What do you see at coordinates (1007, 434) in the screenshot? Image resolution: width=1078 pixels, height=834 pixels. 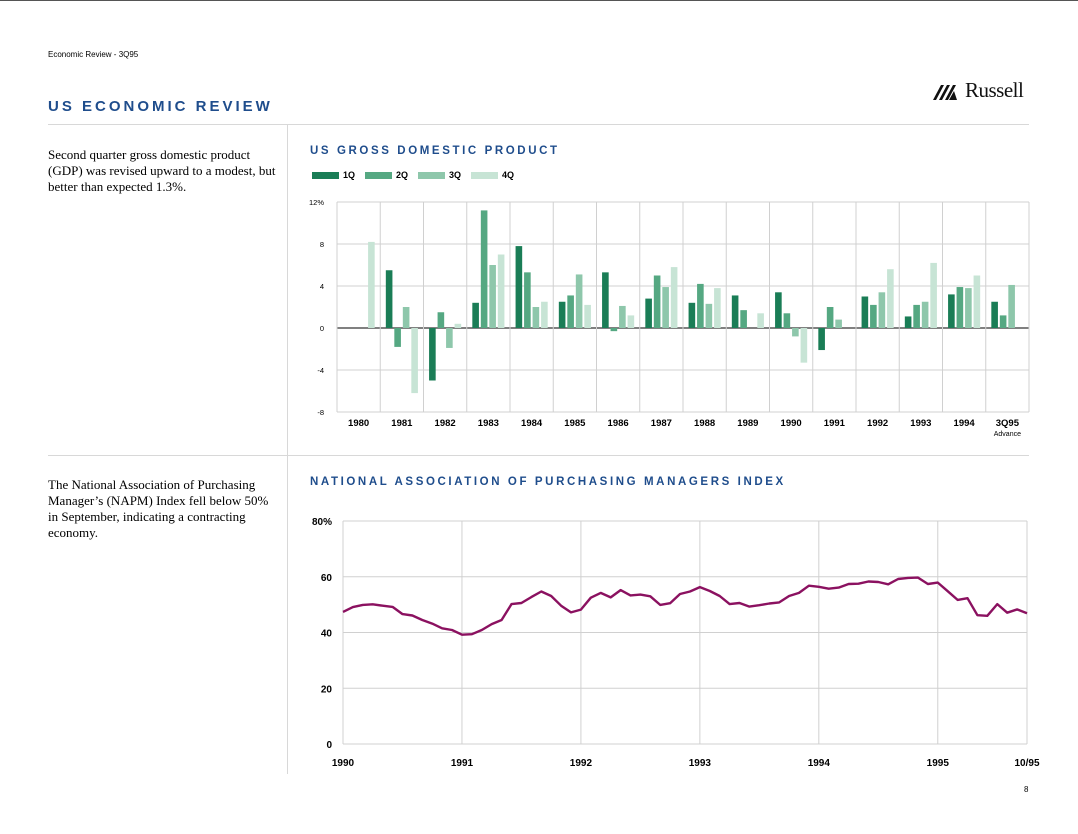 I see `x-tick-sublabel: Advance` at bounding box center [1007, 434].